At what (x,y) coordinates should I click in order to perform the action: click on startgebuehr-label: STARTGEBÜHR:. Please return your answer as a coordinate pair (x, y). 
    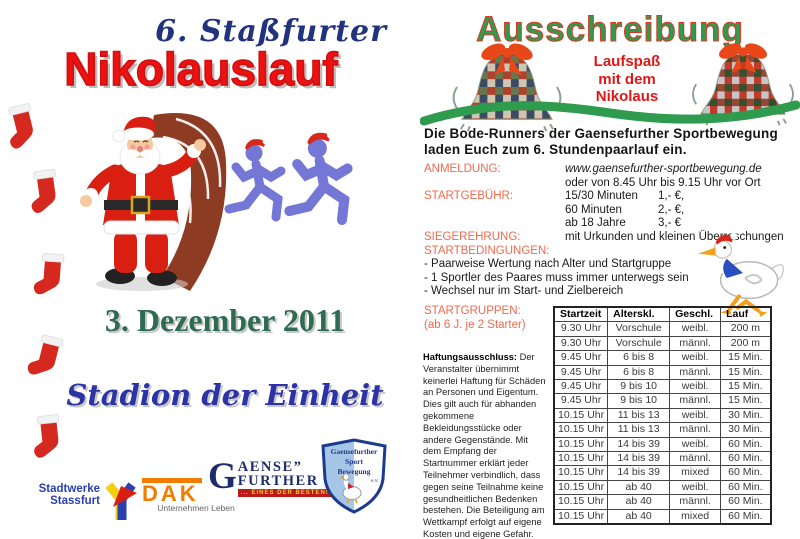
    Looking at the image, I should click on (469, 196).